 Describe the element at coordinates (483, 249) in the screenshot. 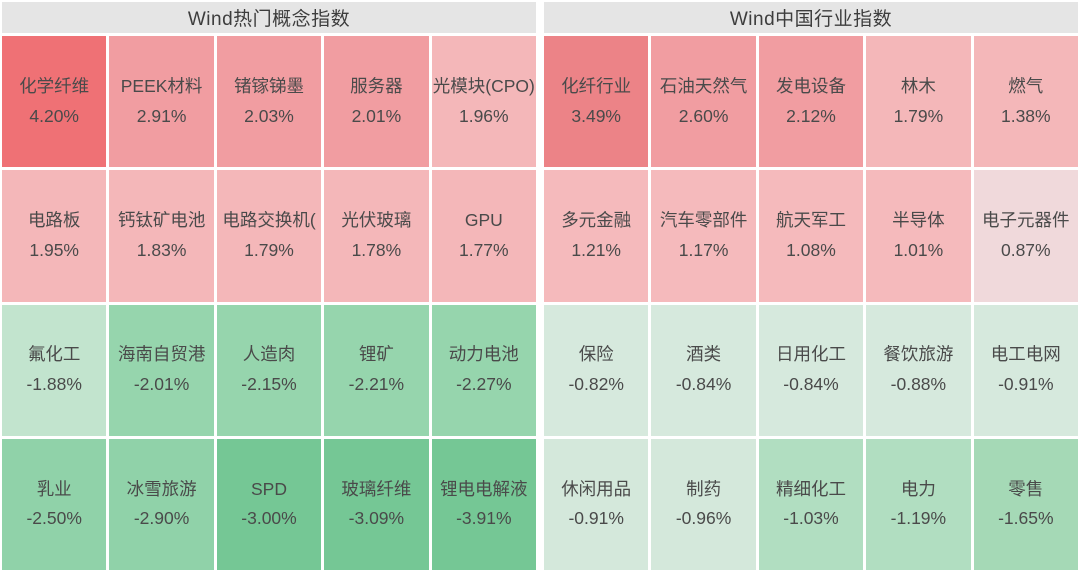

I see `tile-value: 1.77%` at that location.